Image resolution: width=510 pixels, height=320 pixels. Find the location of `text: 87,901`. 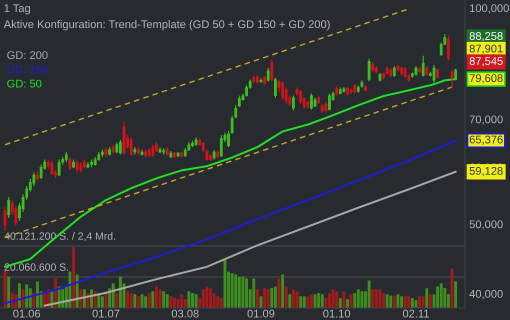

text: 87,901 is located at coordinates (486, 49).